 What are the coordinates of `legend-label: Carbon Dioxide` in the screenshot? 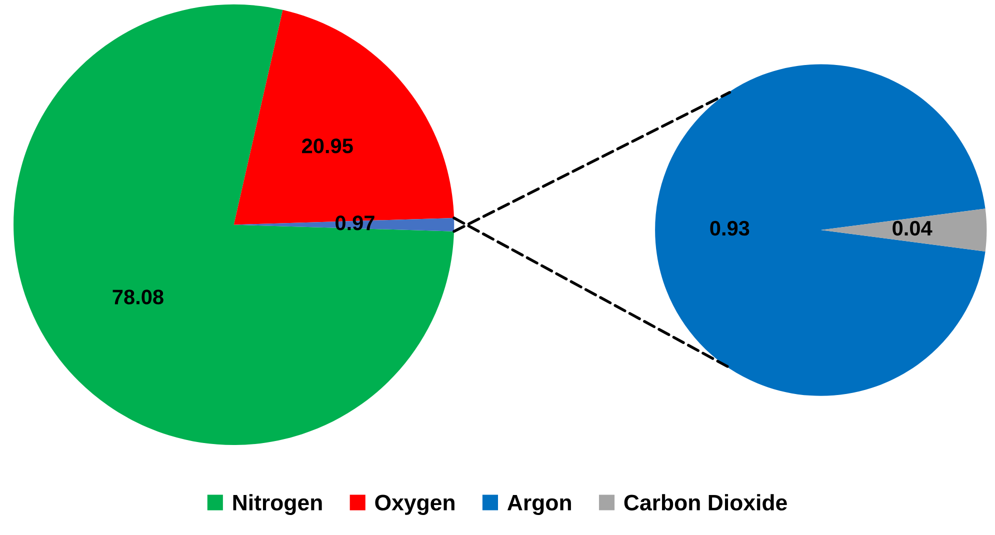 It's located at (705, 502).